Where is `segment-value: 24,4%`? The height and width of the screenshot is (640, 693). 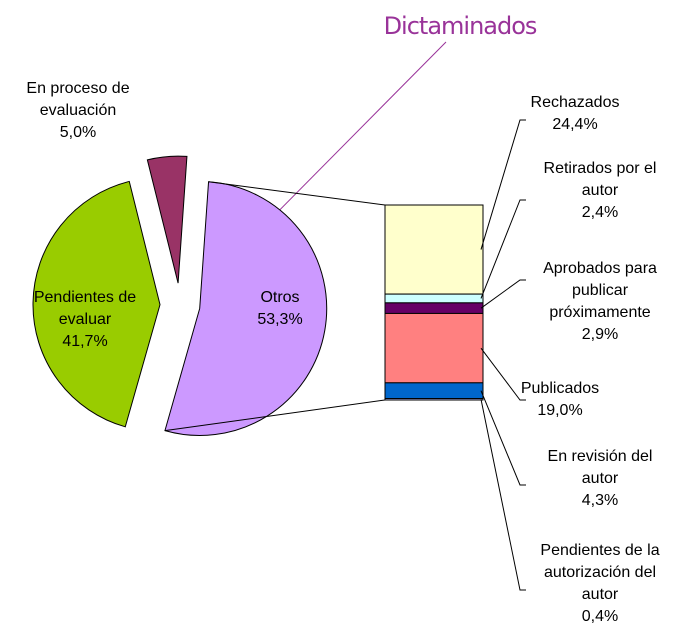
segment-value: 24,4% is located at coordinates (575, 124).